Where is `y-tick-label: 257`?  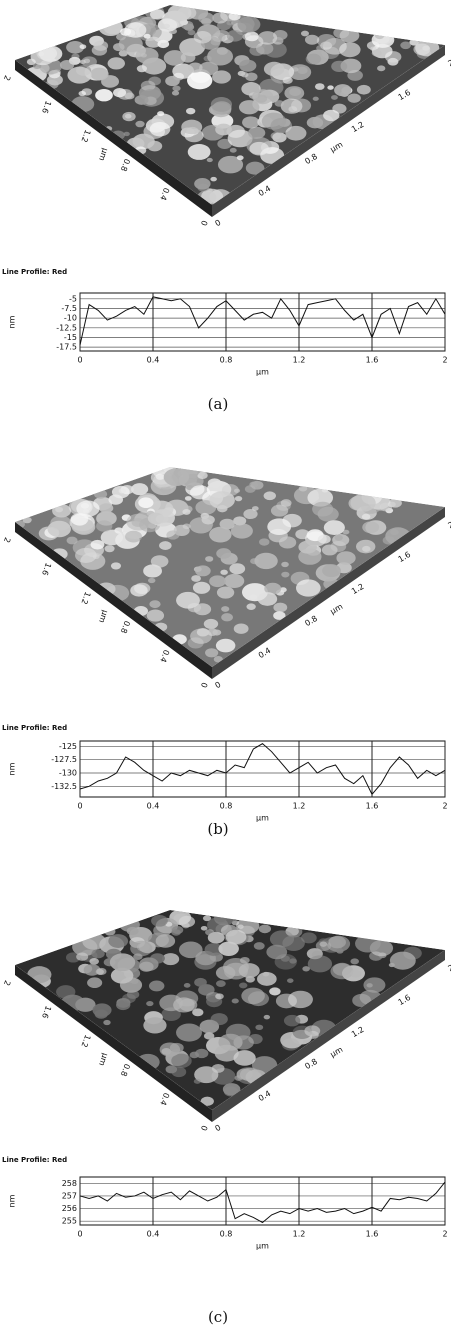
y-tick-label: 257 is located at coordinates (69, 1195).